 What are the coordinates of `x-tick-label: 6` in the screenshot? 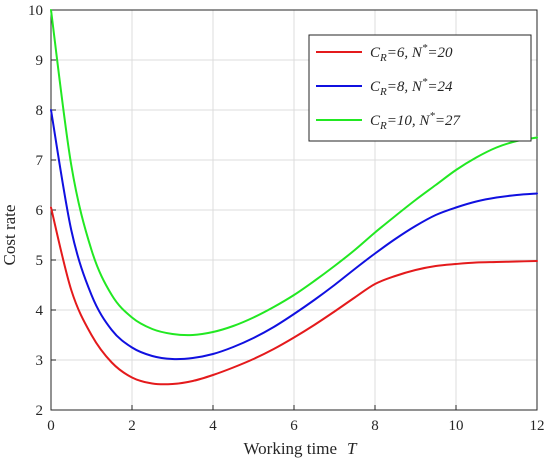 It's located at (294, 426).